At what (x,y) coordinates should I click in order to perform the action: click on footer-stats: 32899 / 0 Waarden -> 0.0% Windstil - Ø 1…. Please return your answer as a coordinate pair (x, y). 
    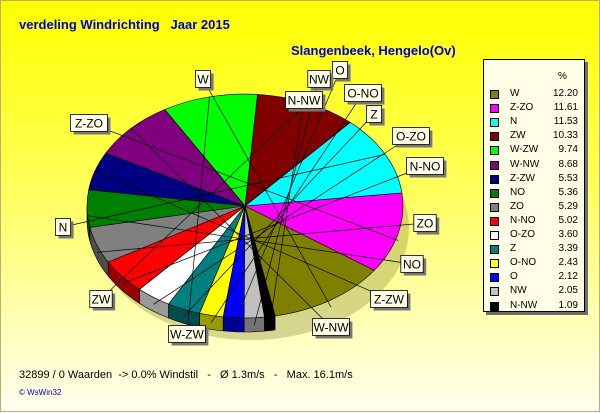
    Looking at the image, I should click on (186, 375).